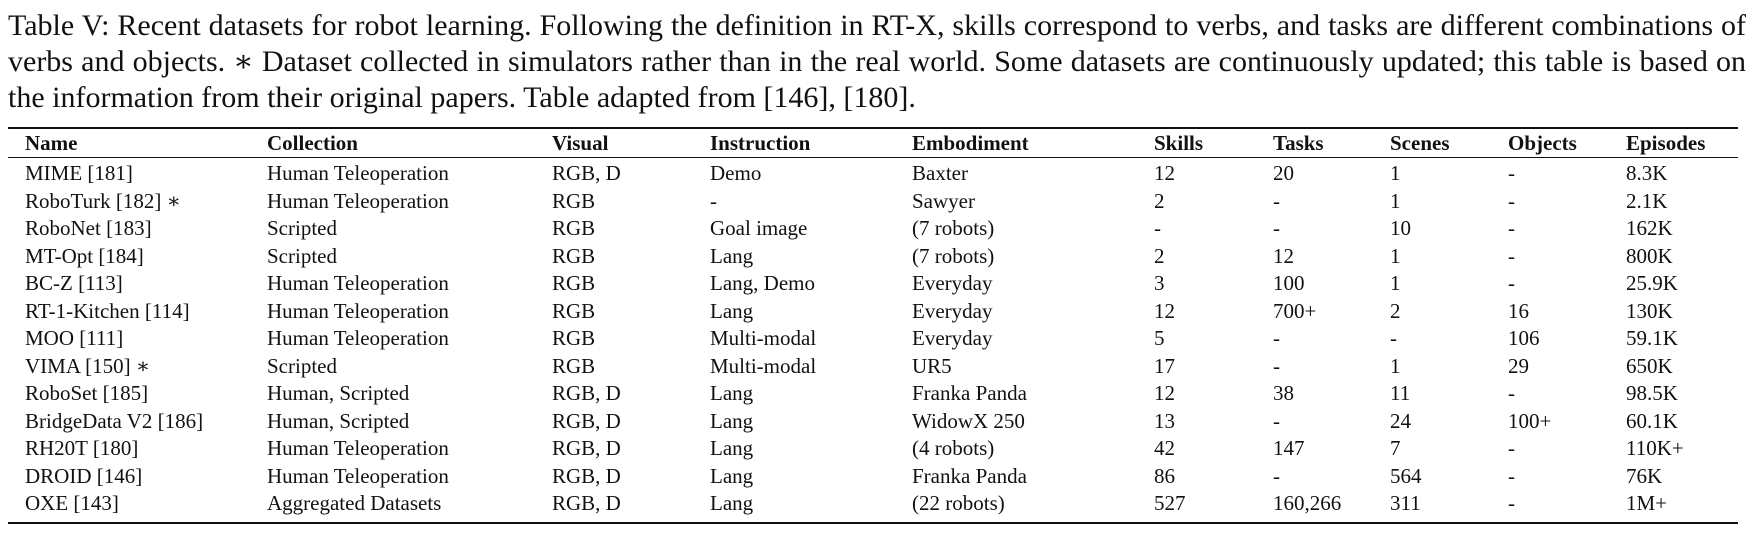  Describe the element at coordinates (736, 173) in the screenshot. I see `table-cell: Demo` at that location.